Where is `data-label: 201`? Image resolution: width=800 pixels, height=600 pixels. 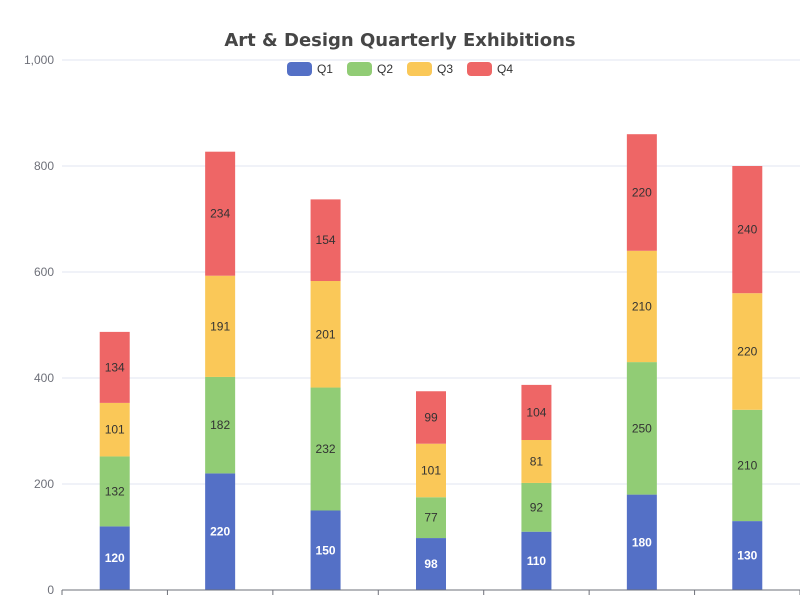
data-label: 201 is located at coordinates (326, 334).